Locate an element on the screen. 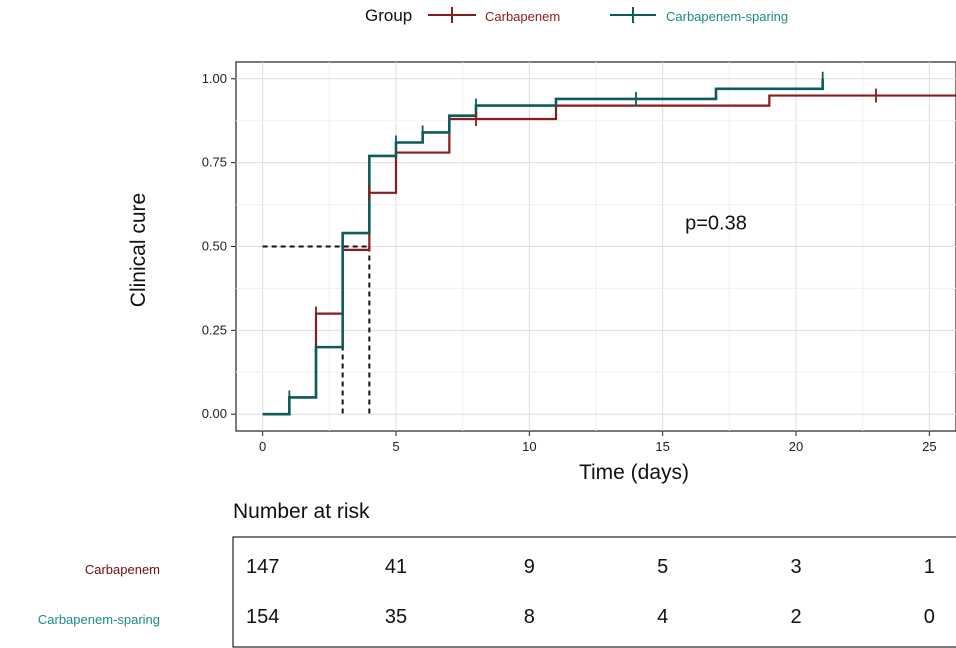 The width and height of the screenshot is (956, 648). risk-row-label: Carbapenem-sparing is located at coordinates (98, 619).